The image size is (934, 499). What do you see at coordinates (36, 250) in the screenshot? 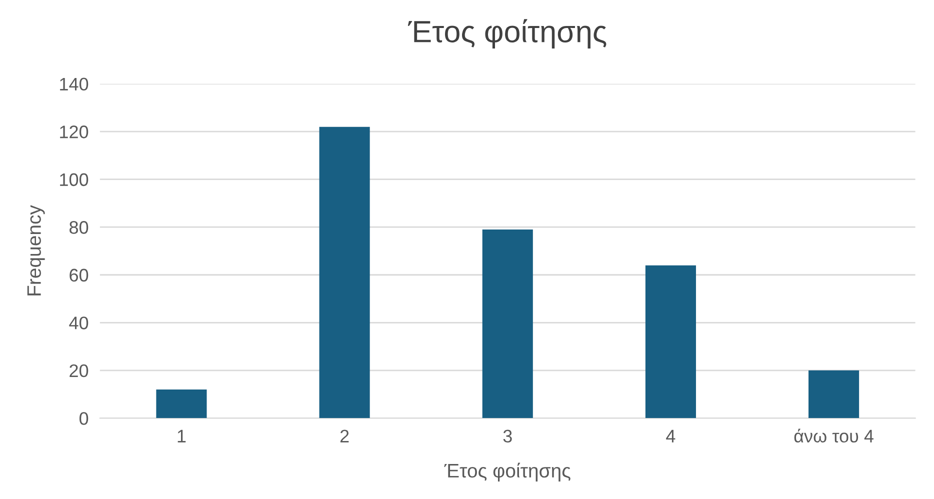
I see `y-axis-title: Frequency` at bounding box center [36, 250].